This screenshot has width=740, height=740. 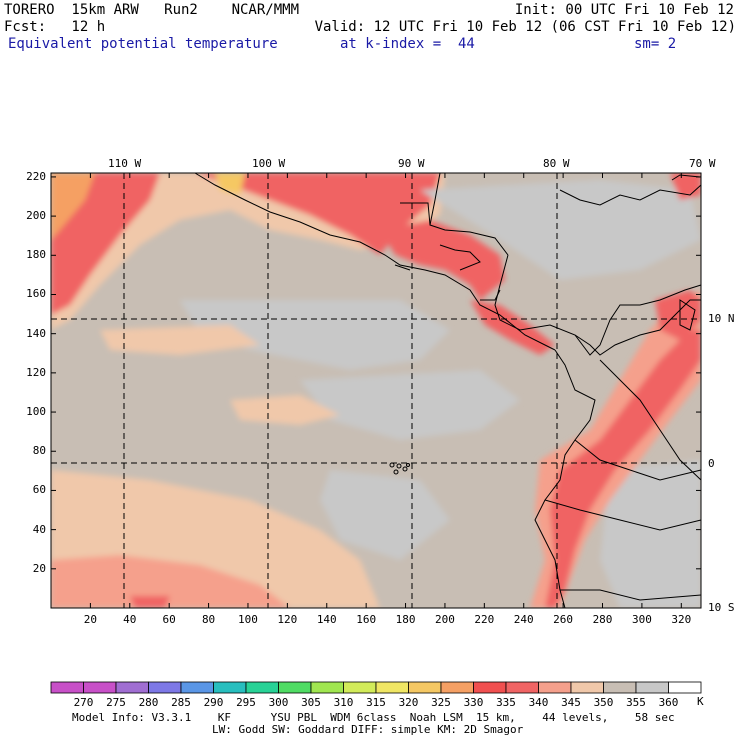 I want to click on lon-label-90w: 90 W, so click(x=411, y=163).